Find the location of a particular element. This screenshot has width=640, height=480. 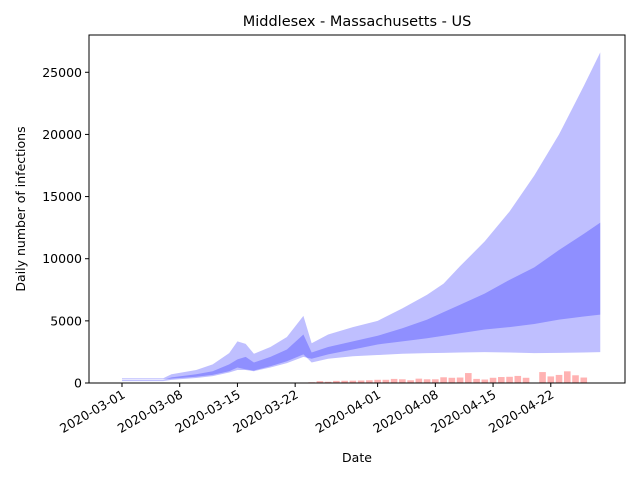

x-axis-label: Date is located at coordinates (357, 457).